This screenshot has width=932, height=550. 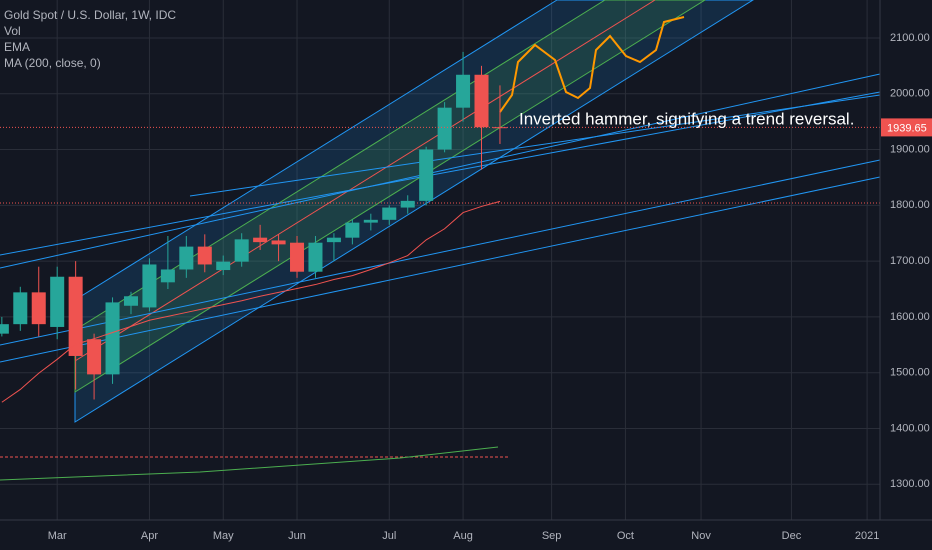 What do you see at coordinates (910, 149) in the screenshot?
I see `y-tick-label: 1900.00` at bounding box center [910, 149].